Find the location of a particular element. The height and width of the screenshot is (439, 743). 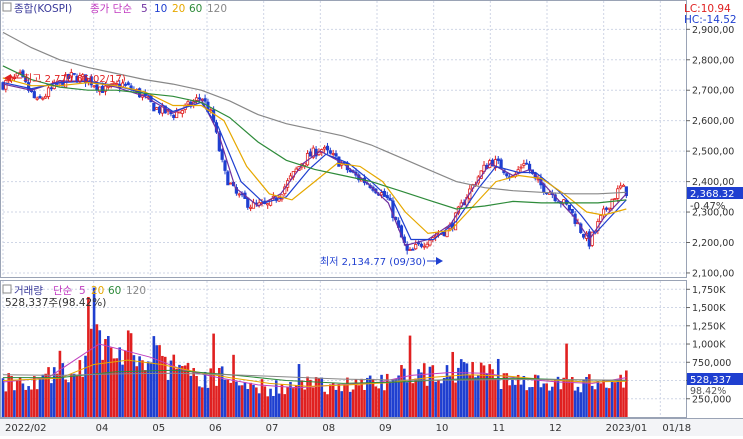

price-legend-ma-label: 종가 단순 is located at coordinates (111, 9).